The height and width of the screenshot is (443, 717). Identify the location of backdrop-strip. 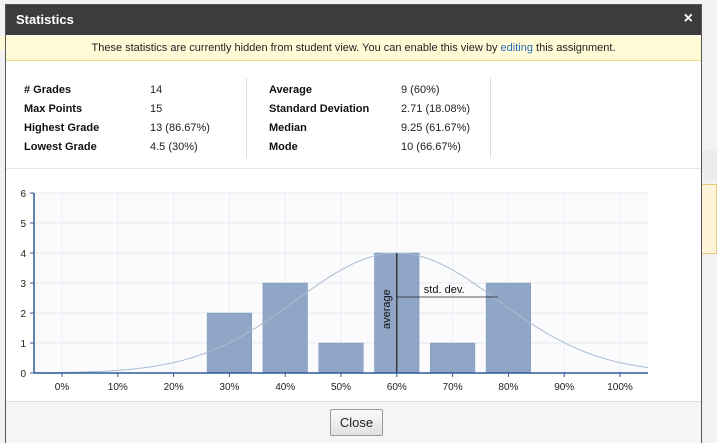
(709, 165).